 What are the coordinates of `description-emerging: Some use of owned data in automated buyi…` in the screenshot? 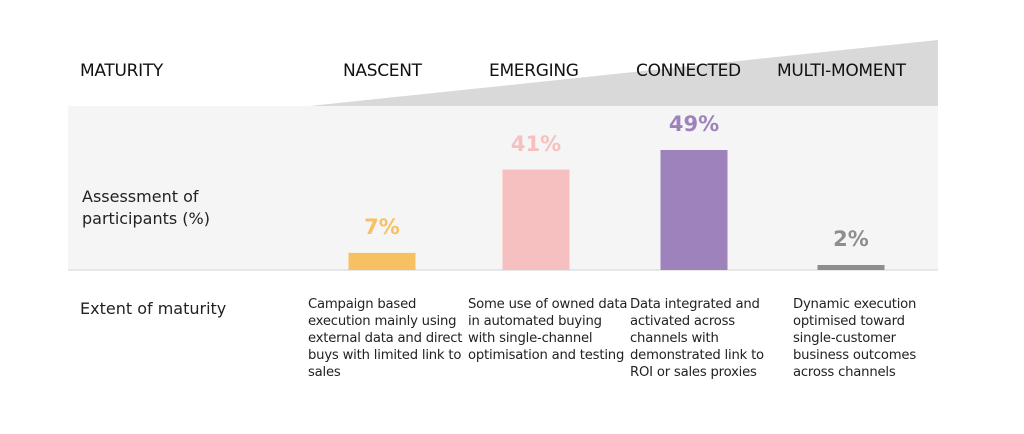 It's located at (548, 330).